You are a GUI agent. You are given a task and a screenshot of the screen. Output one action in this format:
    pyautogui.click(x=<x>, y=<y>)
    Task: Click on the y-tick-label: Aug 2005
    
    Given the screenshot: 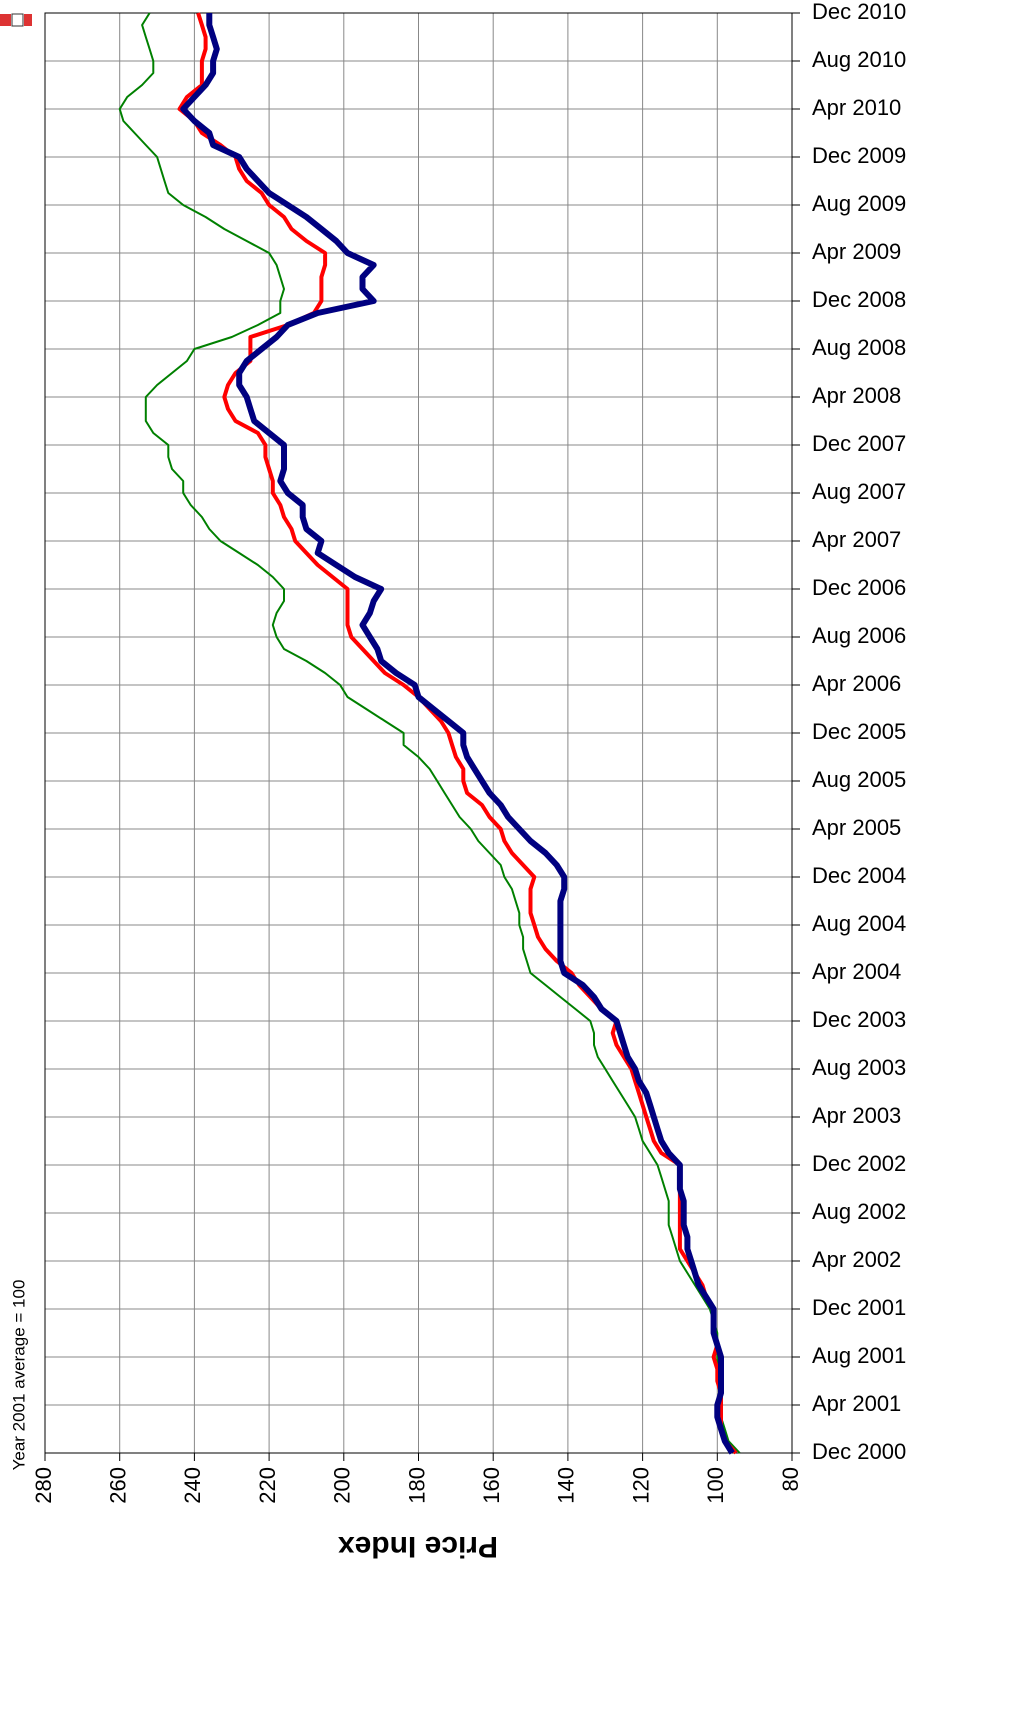 What is the action you would take?
    pyautogui.click(x=859, y=779)
    